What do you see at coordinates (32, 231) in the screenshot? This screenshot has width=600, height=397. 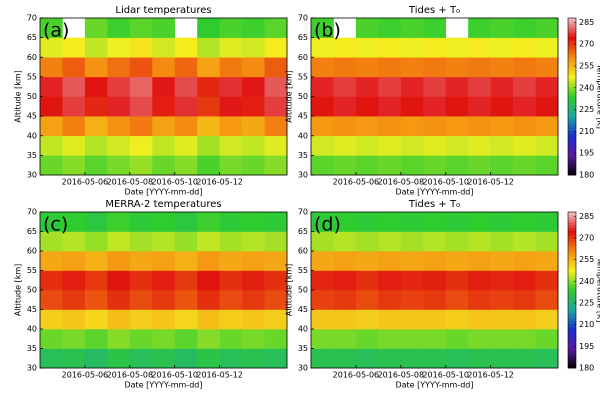 I see `y-tick-label: 65` at bounding box center [32, 231].